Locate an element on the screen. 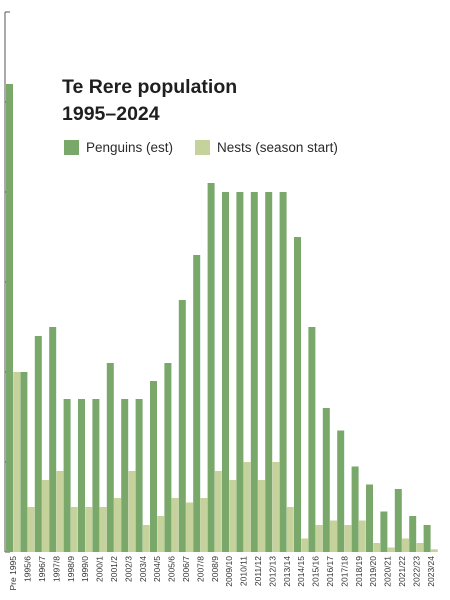  chart-title-line-2: 1995–2024 is located at coordinates (111, 114).